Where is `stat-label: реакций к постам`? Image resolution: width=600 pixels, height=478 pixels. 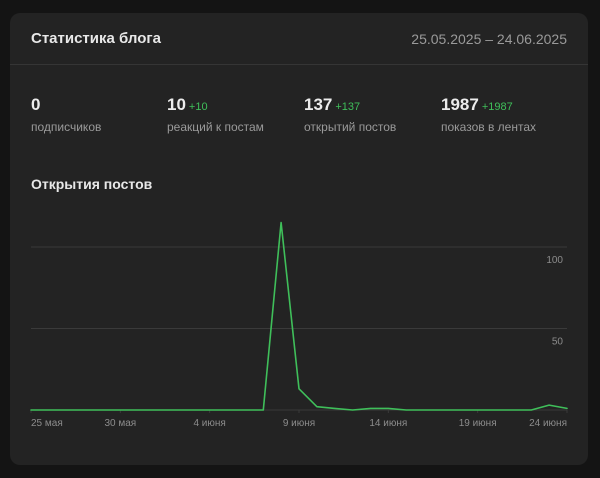
stat-label: реакций к постам is located at coordinates (215, 127).